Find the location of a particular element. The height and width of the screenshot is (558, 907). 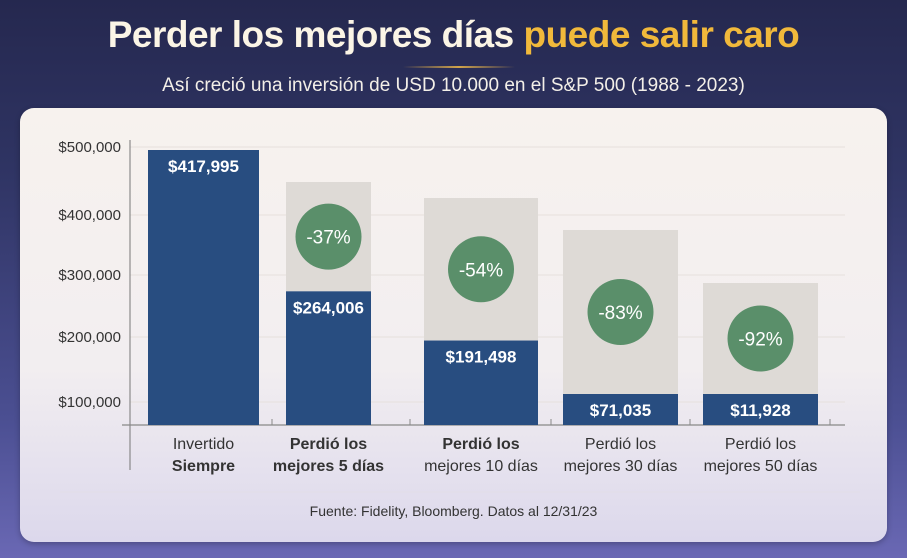

bar-value-label: $11,928 is located at coordinates (760, 410).